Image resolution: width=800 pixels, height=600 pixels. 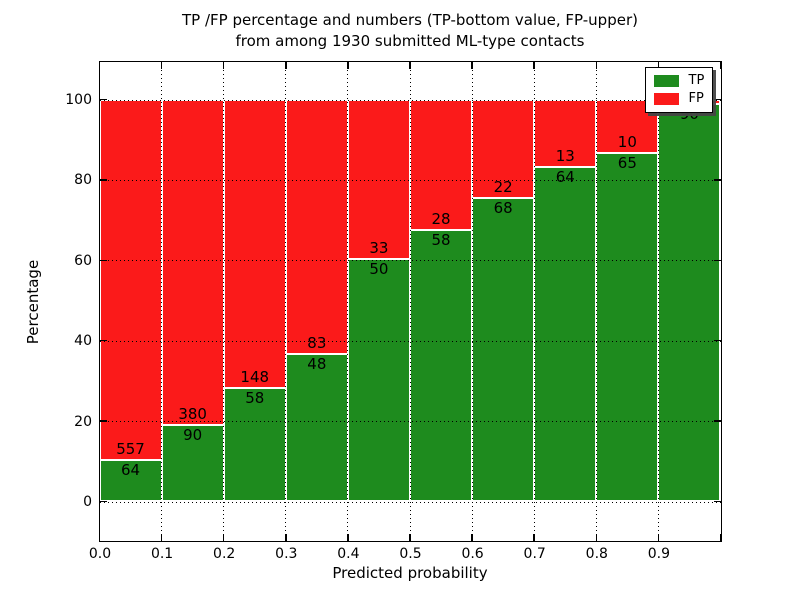 What do you see at coordinates (224, 554) in the screenshot?
I see `x-tick-label: 0.2` at bounding box center [224, 554].